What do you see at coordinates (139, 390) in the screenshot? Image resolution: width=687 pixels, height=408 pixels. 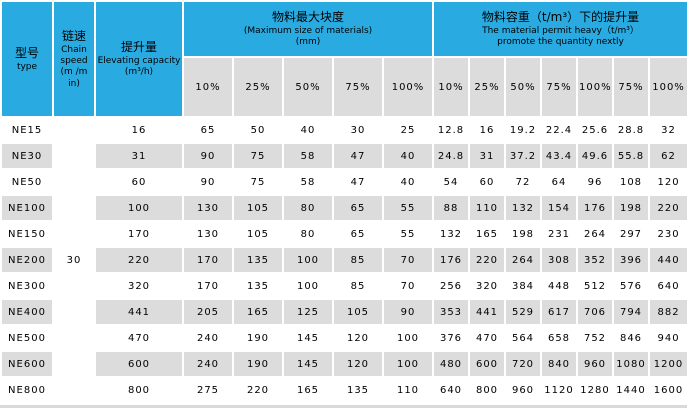 I see `capacity-cell: 800` at bounding box center [139, 390].